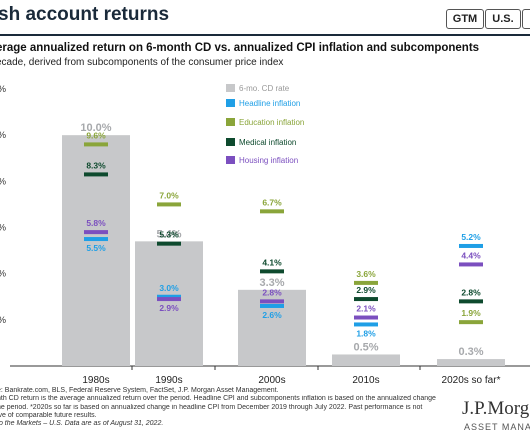 Image resolution: width=530 pixels, height=442 pixels. I want to click on inflation-data-label: 3.0%, so click(169, 288).